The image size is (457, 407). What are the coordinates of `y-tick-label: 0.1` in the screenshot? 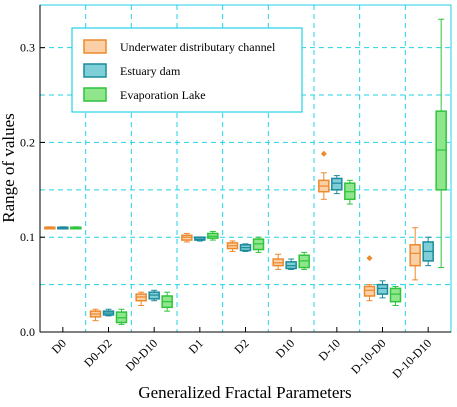 It's located at (27, 237).